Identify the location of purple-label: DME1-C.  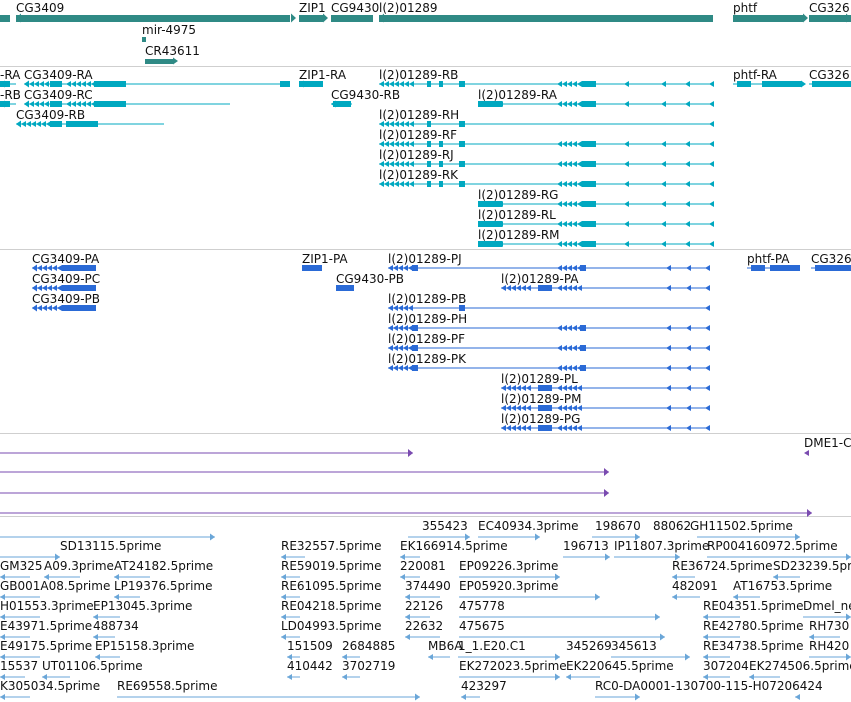
(827, 443).